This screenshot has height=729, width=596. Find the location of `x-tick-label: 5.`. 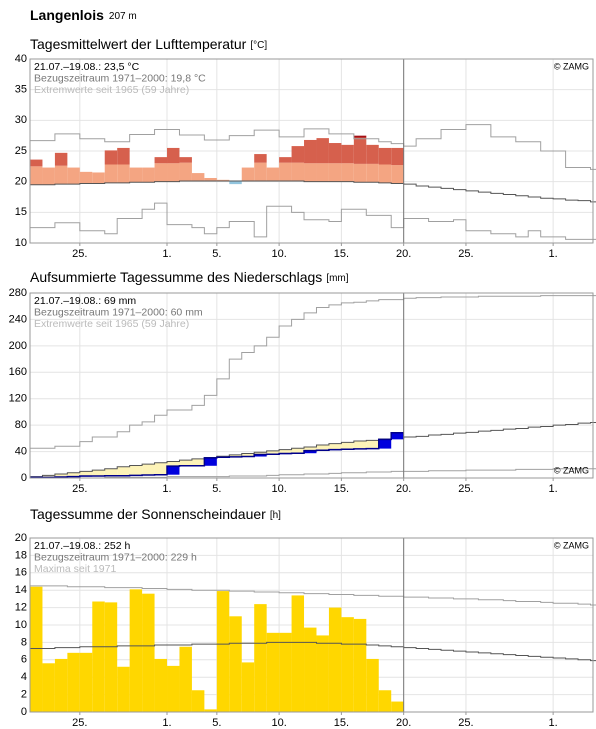

x-tick-label: 5. is located at coordinates (216, 723).